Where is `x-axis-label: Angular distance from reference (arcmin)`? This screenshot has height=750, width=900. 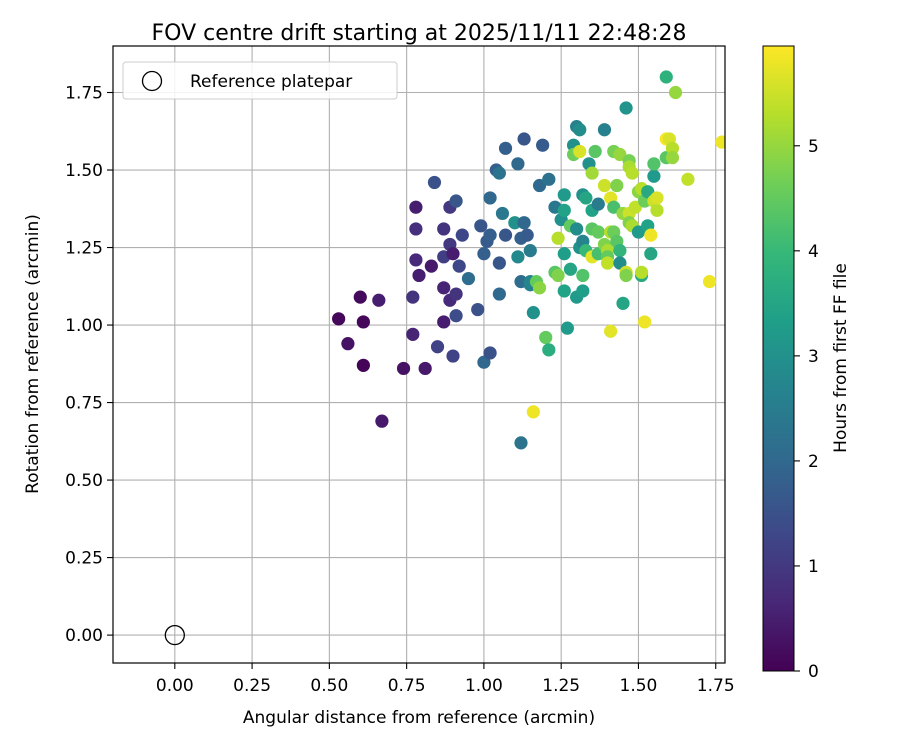 x-axis-label: Angular distance from reference (arcmin) is located at coordinates (419, 718).